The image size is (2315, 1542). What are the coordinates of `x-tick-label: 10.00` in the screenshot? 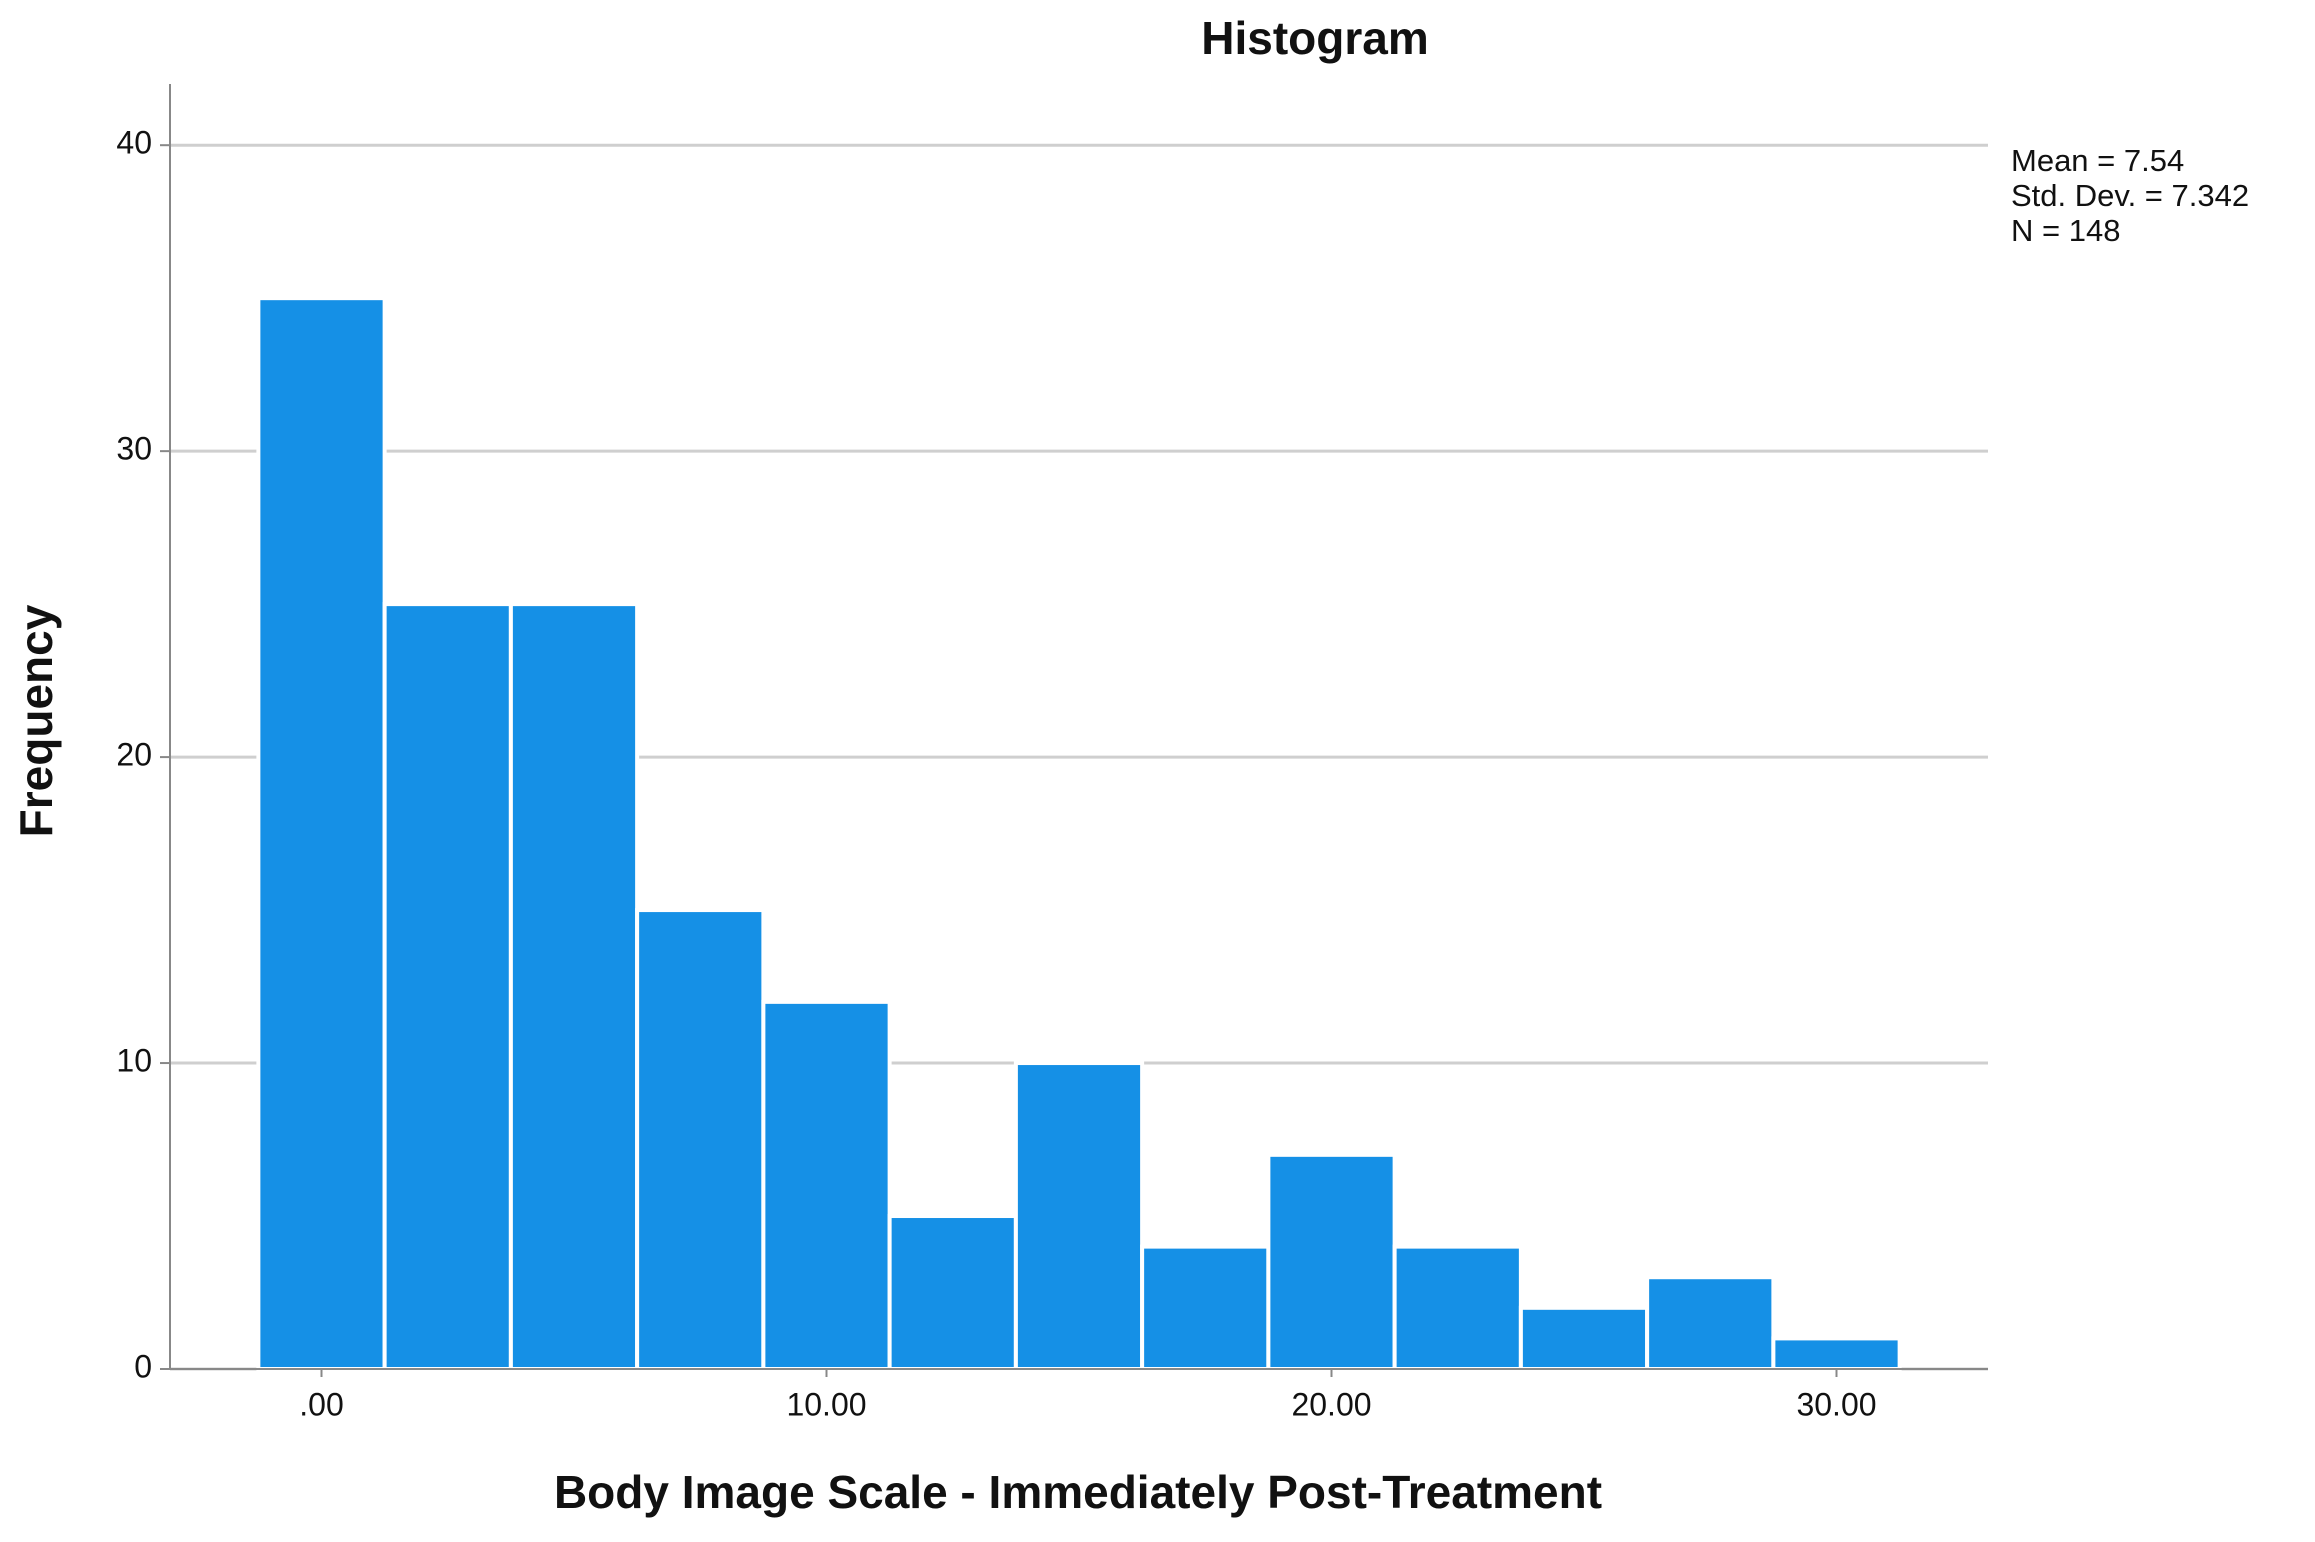 It's located at (826, 1404).